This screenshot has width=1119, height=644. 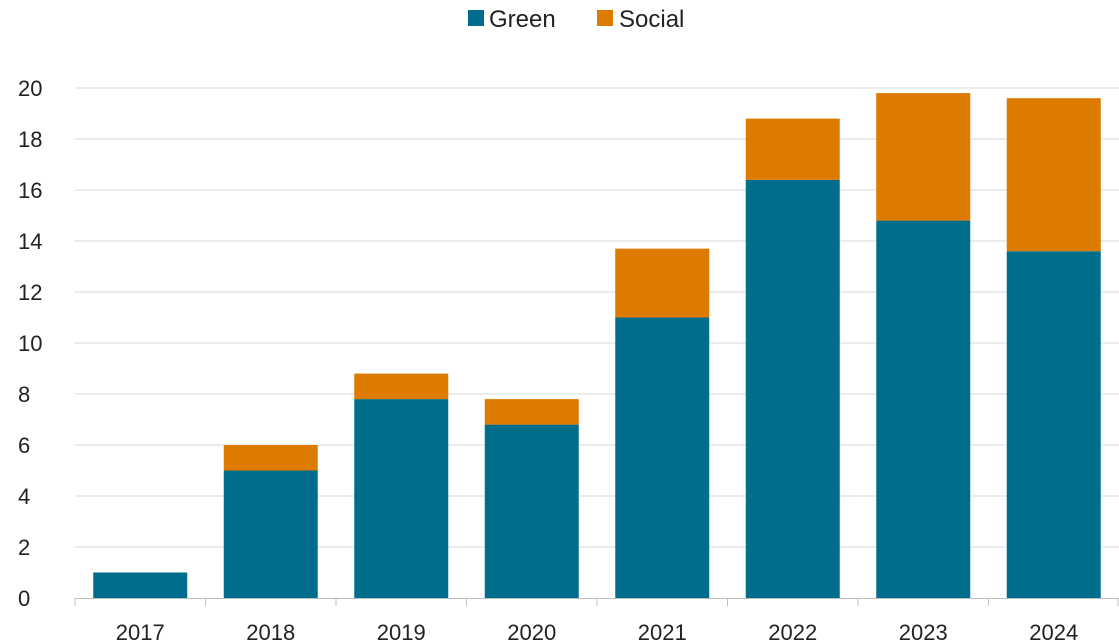 What do you see at coordinates (30, 88) in the screenshot?
I see `y-tick-label: 20` at bounding box center [30, 88].